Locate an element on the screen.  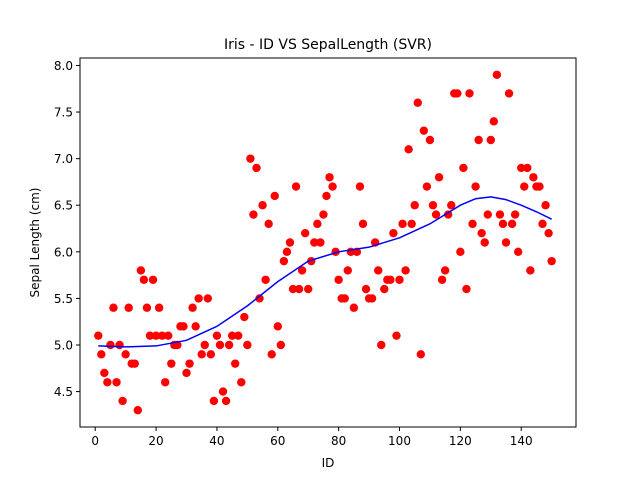
x-axis: 0 20 40 60 80 100 120 140 is located at coordinates (312, 437).